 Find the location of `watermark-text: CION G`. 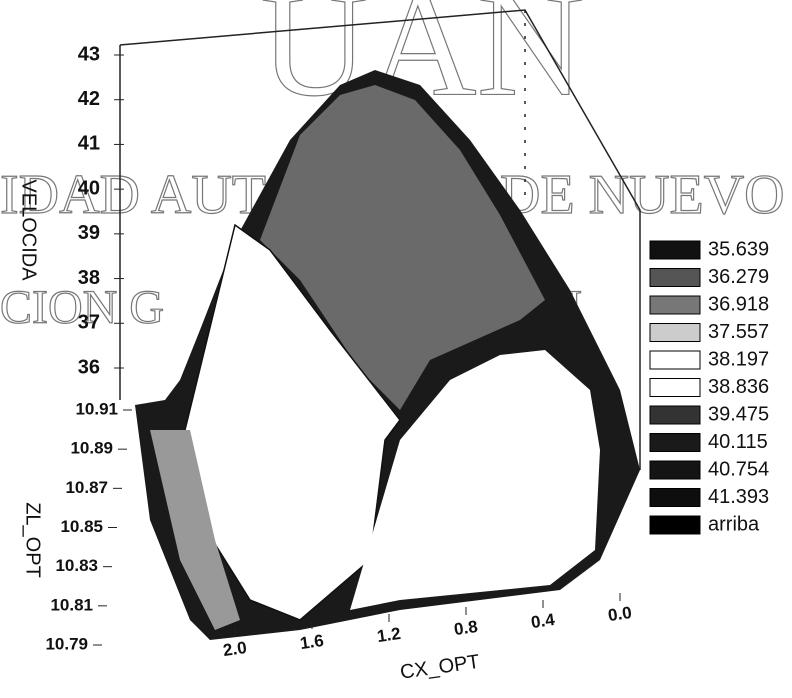

watermark-text: CION G is located at coordinates (82, 307).